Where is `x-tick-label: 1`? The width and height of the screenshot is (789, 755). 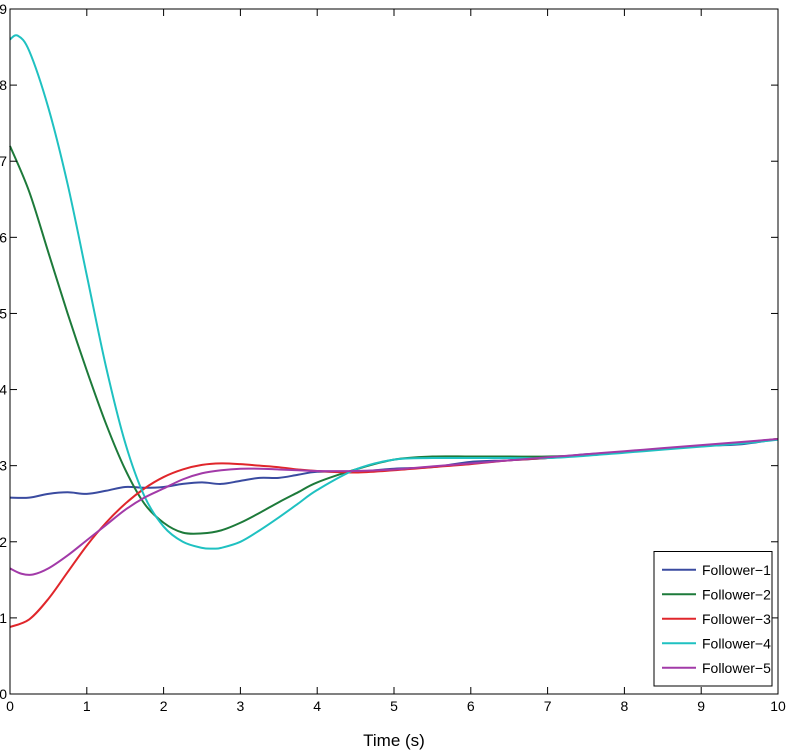
x-tick-label: 1 is located at coordinates (87, 706).